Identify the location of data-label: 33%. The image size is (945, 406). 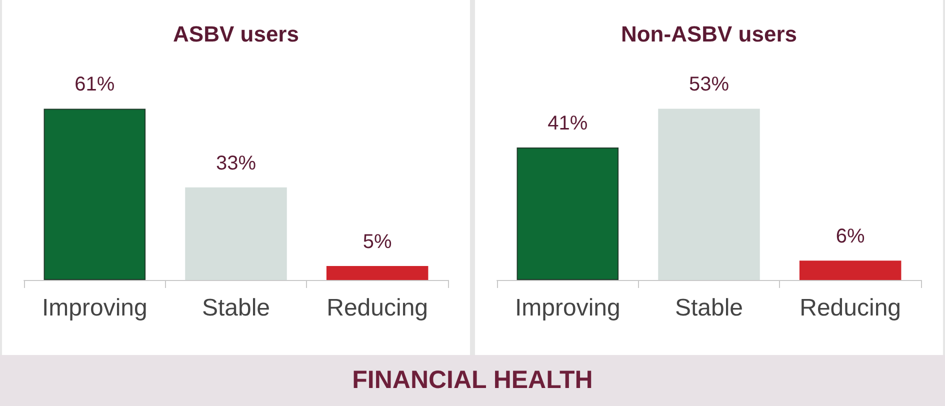
(236, 163).